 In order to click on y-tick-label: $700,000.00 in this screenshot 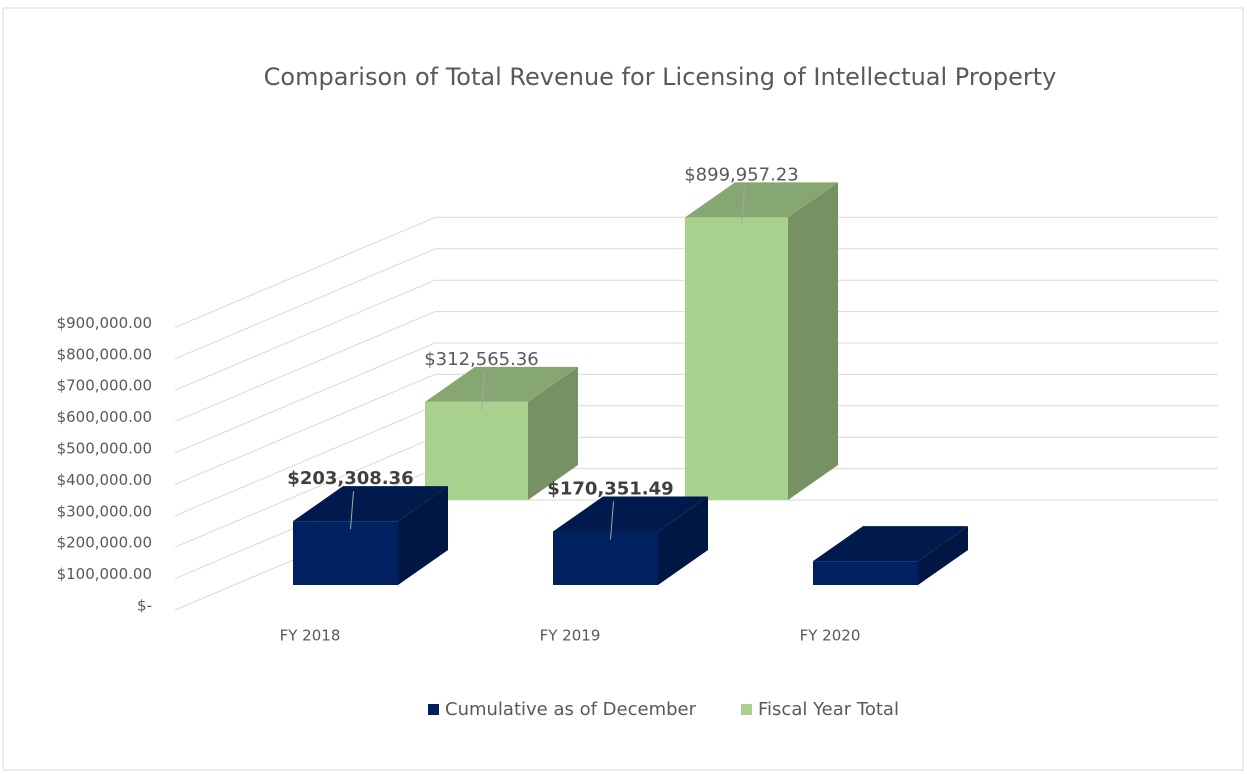, I will do `click(104, 386)`.